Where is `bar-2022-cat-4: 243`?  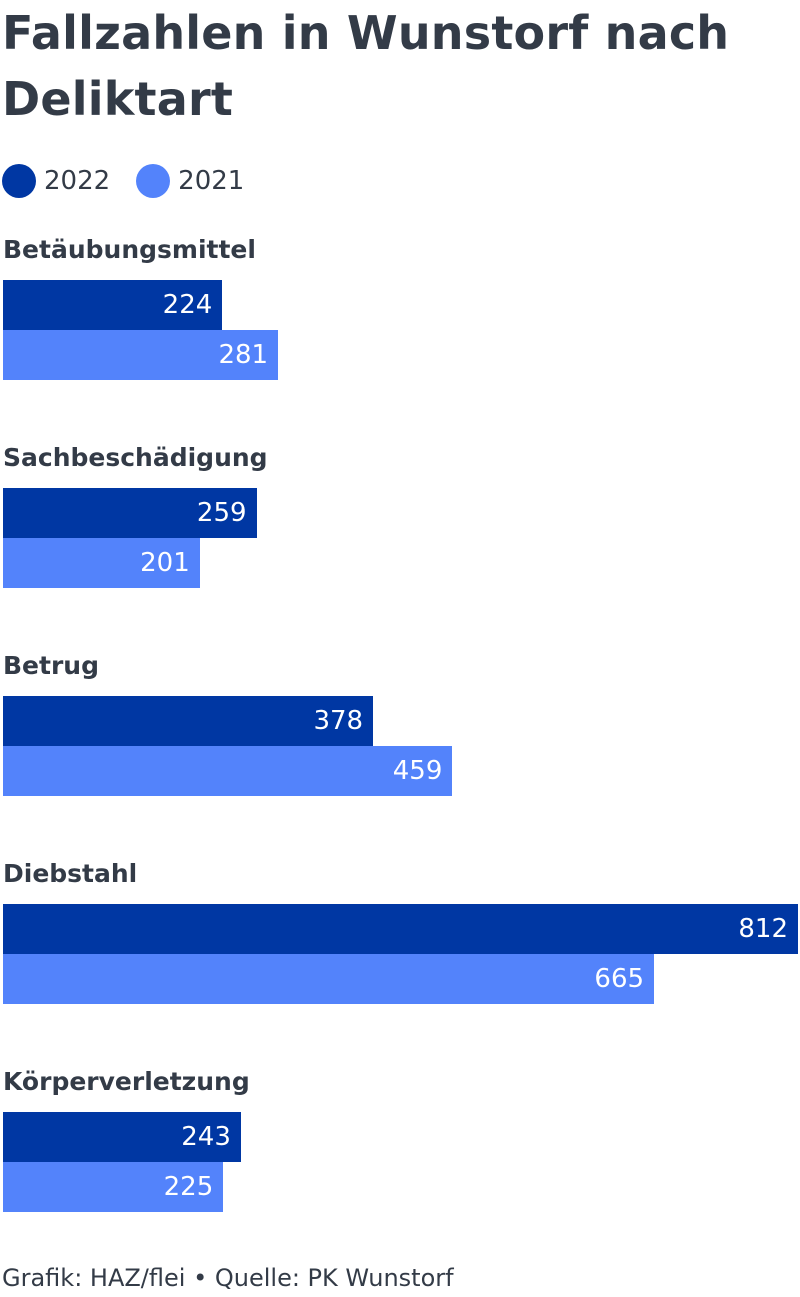 bar-2022-cat-4: 243 is located at coordinates (122, 1137).